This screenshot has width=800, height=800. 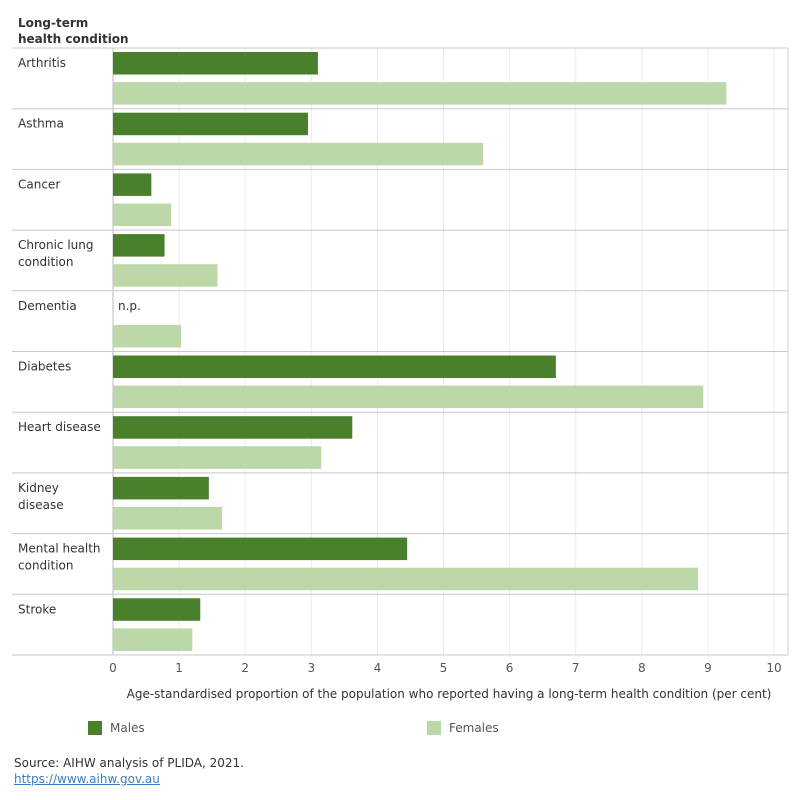 What do you see at coordinates (129, 763) in the screenshot?
I see `source-text: Source: AIHW analysis of PLIDA, 2021.` at bounding box center [129, 763].